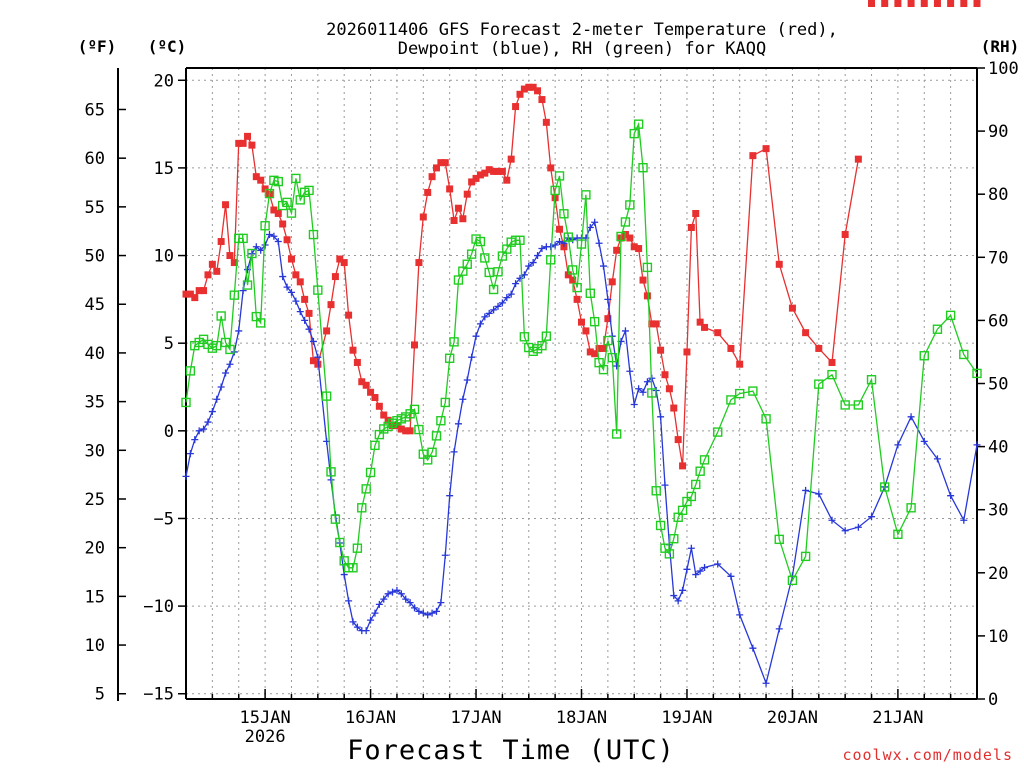  I want to click on fahrenheit-tick-label: 55, so click(95, 208).